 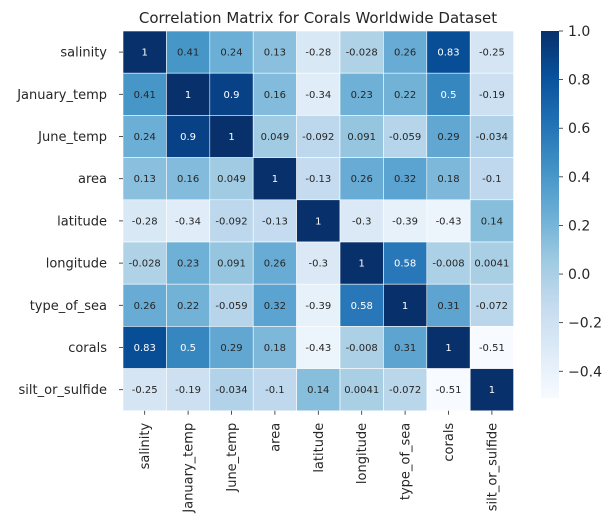 I want to click on column-tick-label: longitude, so click(x=362, y=453).